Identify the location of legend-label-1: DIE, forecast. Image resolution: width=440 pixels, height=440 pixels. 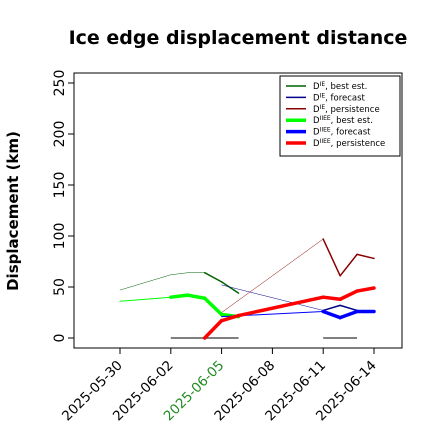
(339, 97).